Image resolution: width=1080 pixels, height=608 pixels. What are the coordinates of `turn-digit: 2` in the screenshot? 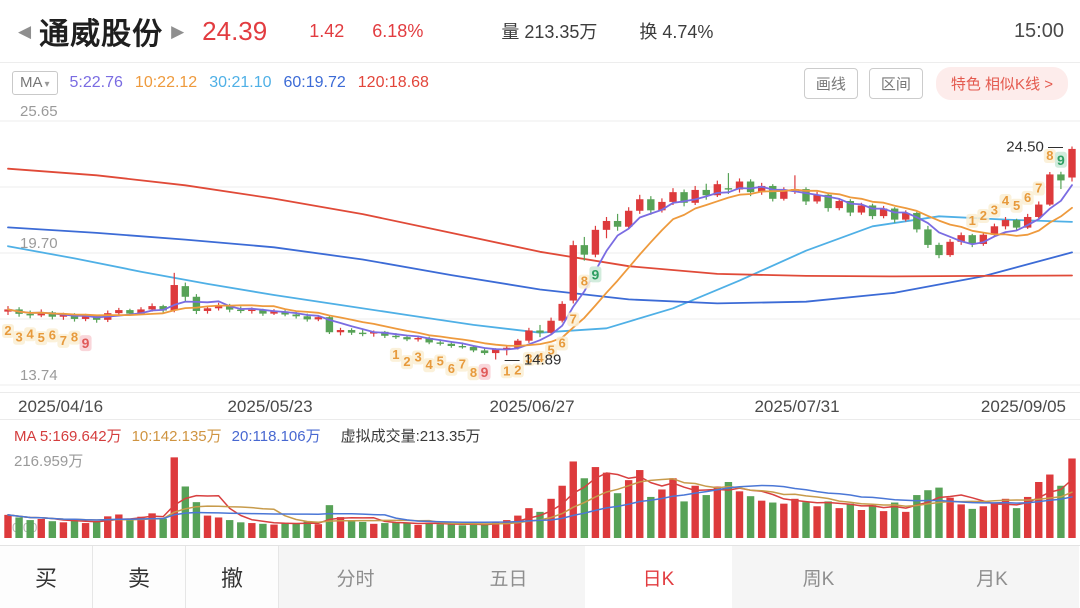 It's located at (983, 215).